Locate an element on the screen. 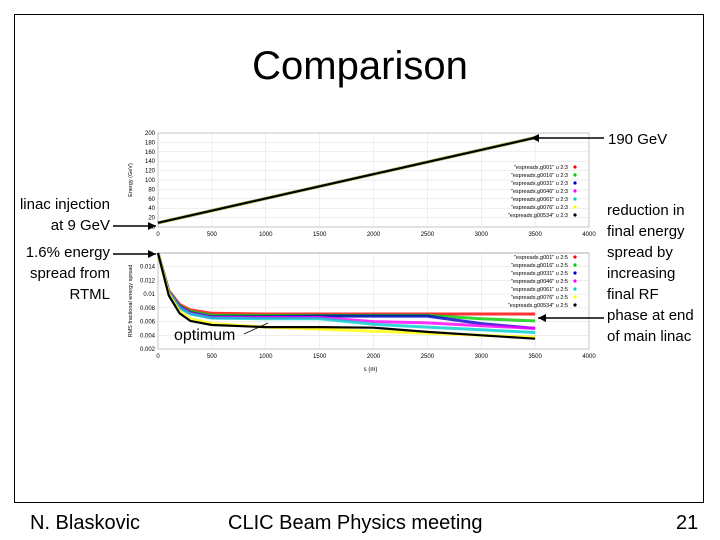 This screenshot has height=540, width=720. x-tick-label-0-4: 2000 is located at coordinates (374, 235).